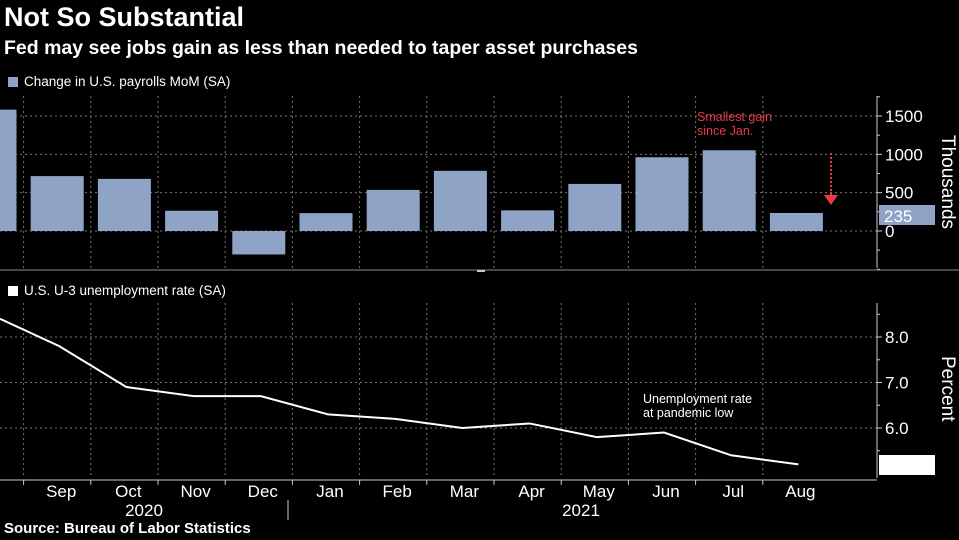 The width and height of the screenshot is (959, 540). What do you see at coordinates (125, 290) in the screenshot?
I see `legend-label-unemployment: U.S. U-3 unemployment rate (SA)` at bounding box center [125, 290].